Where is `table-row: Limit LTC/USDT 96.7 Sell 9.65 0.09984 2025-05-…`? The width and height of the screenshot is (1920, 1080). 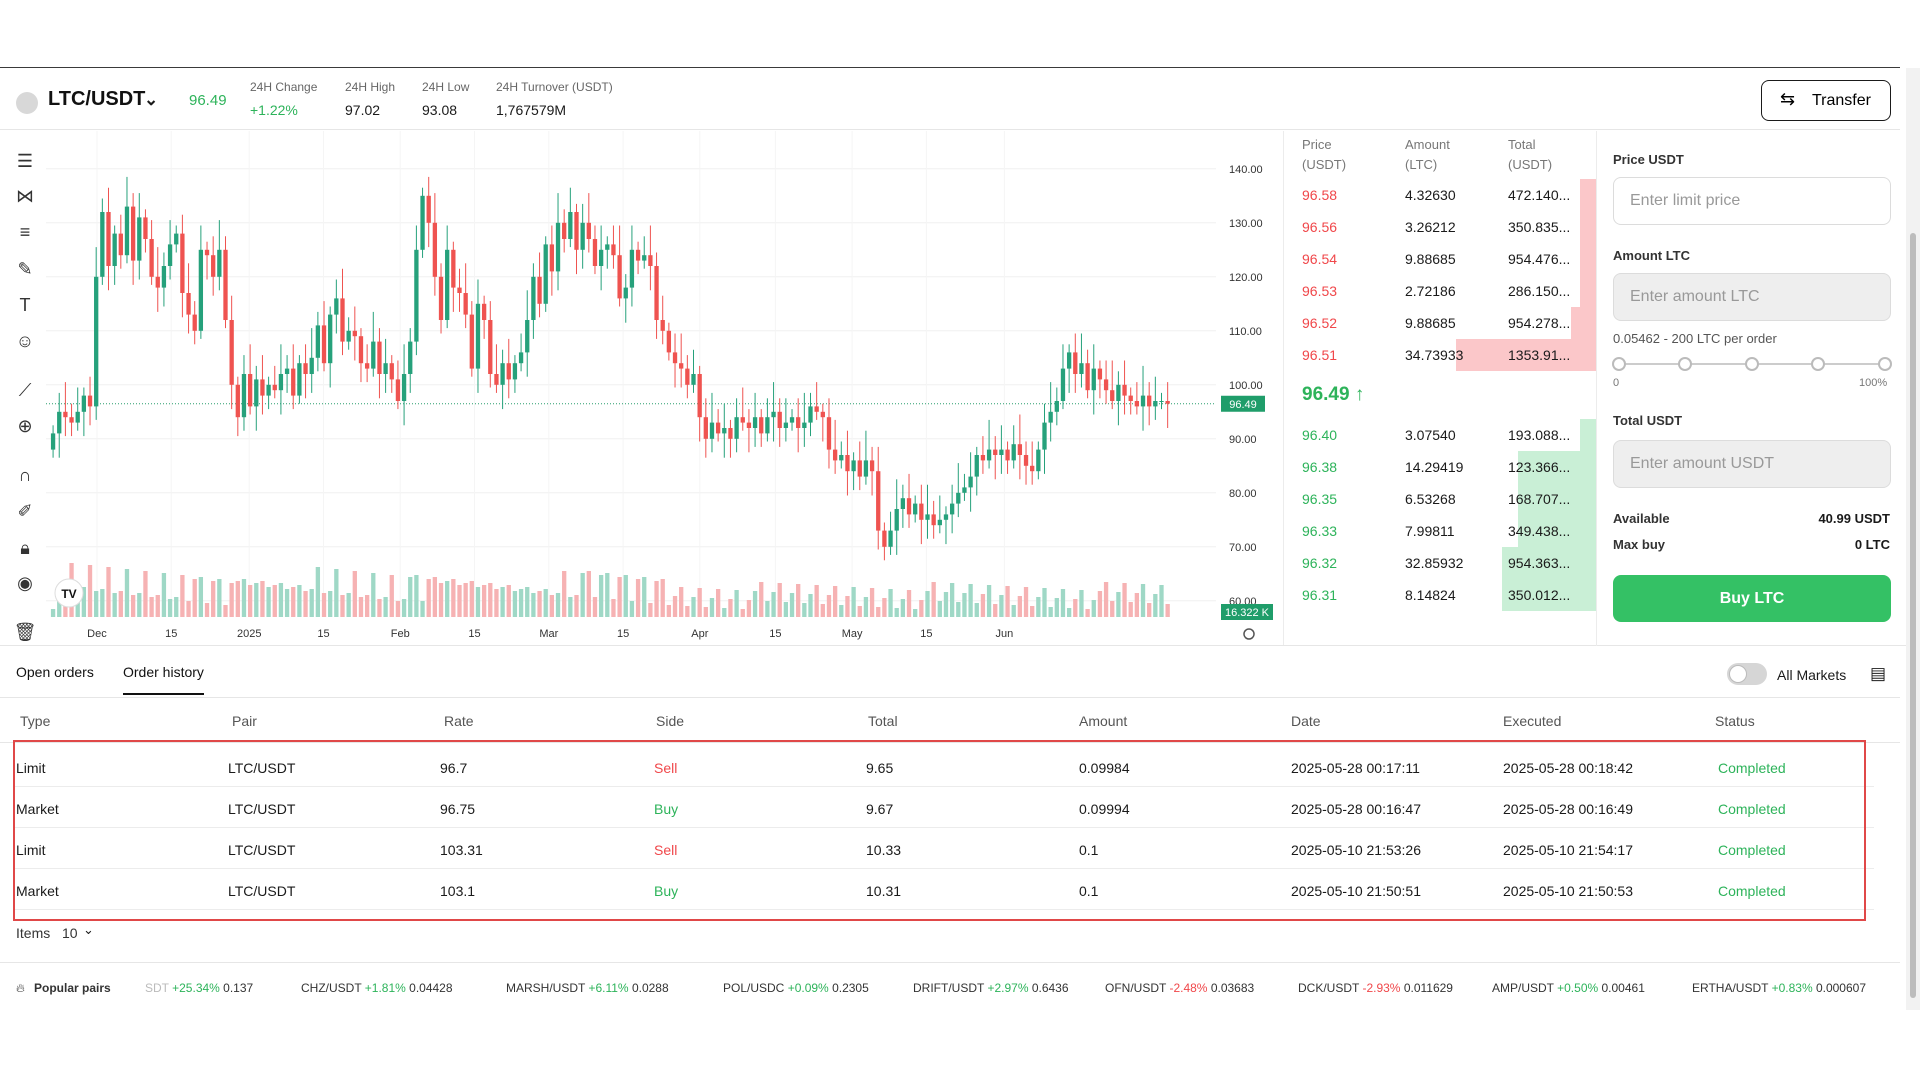 table-row: Limit LTC/USDT 96.7 Sell 9.65 0.09984 2025-05-… is located at coordinates (944, 766).